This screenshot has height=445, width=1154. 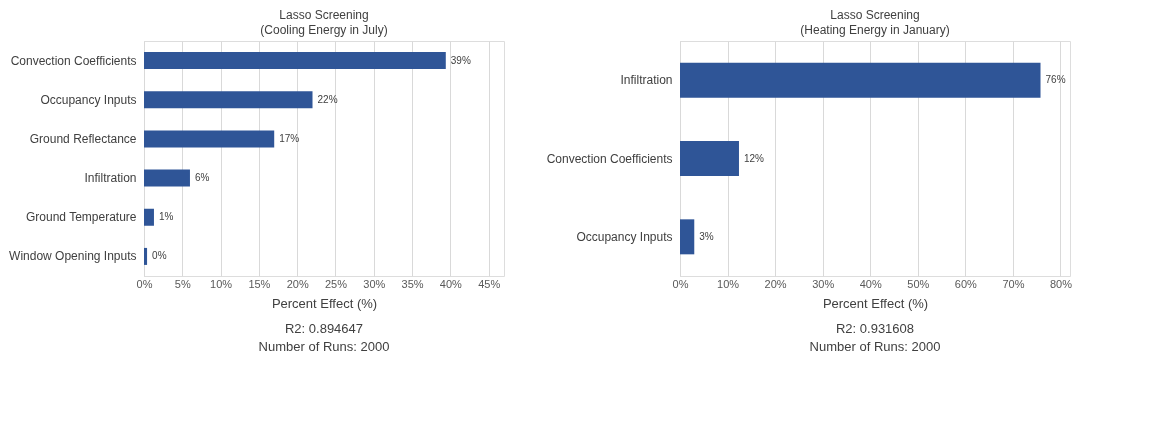 What do you see at coordinates (460, 60) in the screenshot?
I see `data-label: 39%` at bounding box center [460, 60].